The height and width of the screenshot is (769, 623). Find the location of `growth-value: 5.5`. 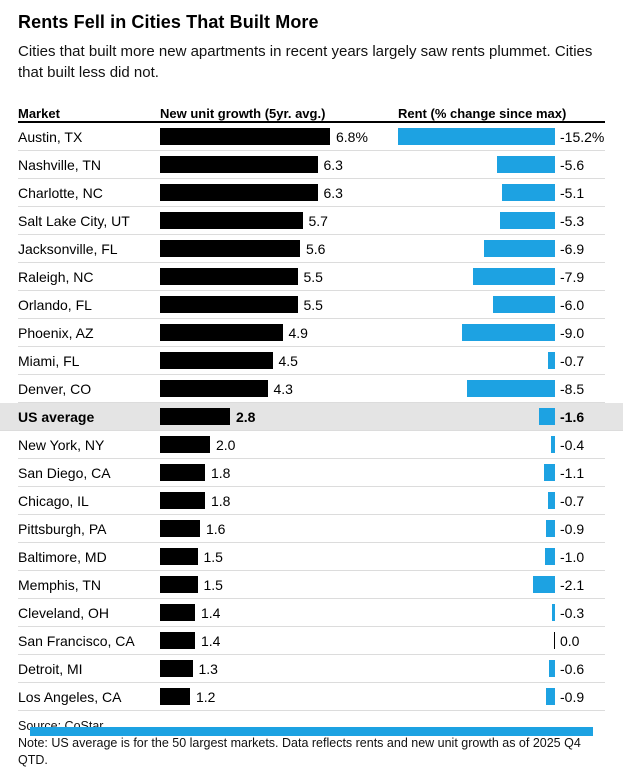

growth-value: 5.5 is located at coordinates (313, 276).